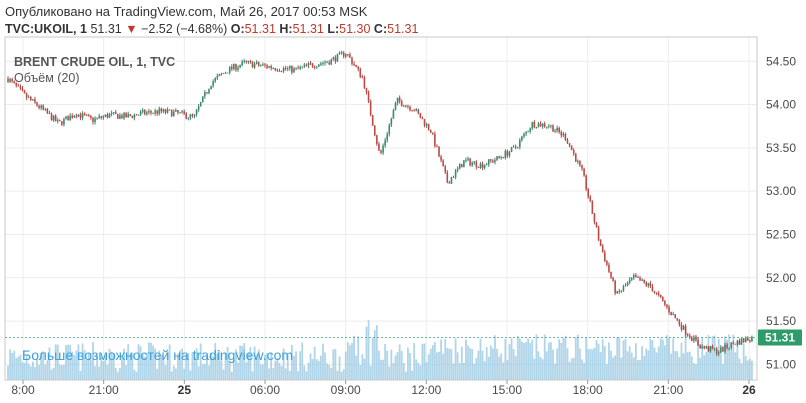  I want to click on watermark-link: Больше возможностей на tradingview.com, so click(157, 355).